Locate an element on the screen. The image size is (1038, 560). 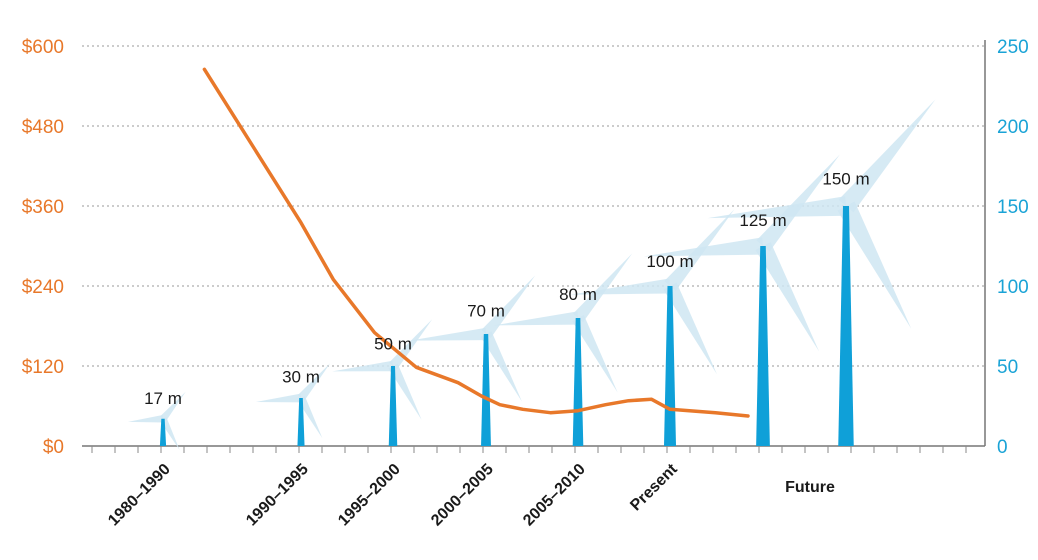
left-axis-tick-label: $240 is located at coordinates (43, 287).